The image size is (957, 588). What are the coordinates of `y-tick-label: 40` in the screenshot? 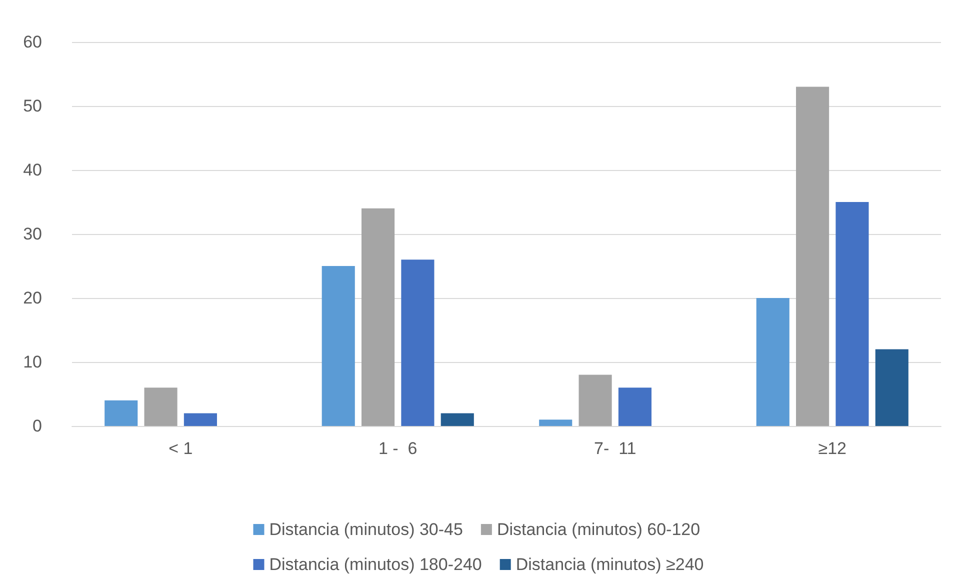 It's located at (32, 170).